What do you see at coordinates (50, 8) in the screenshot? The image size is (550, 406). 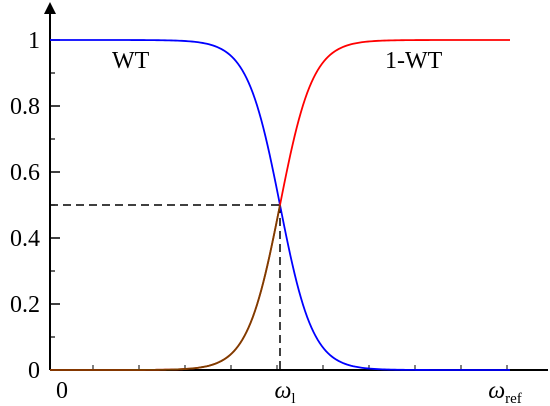 I see `y-axis-arrow` at bounding box center [50, 8].